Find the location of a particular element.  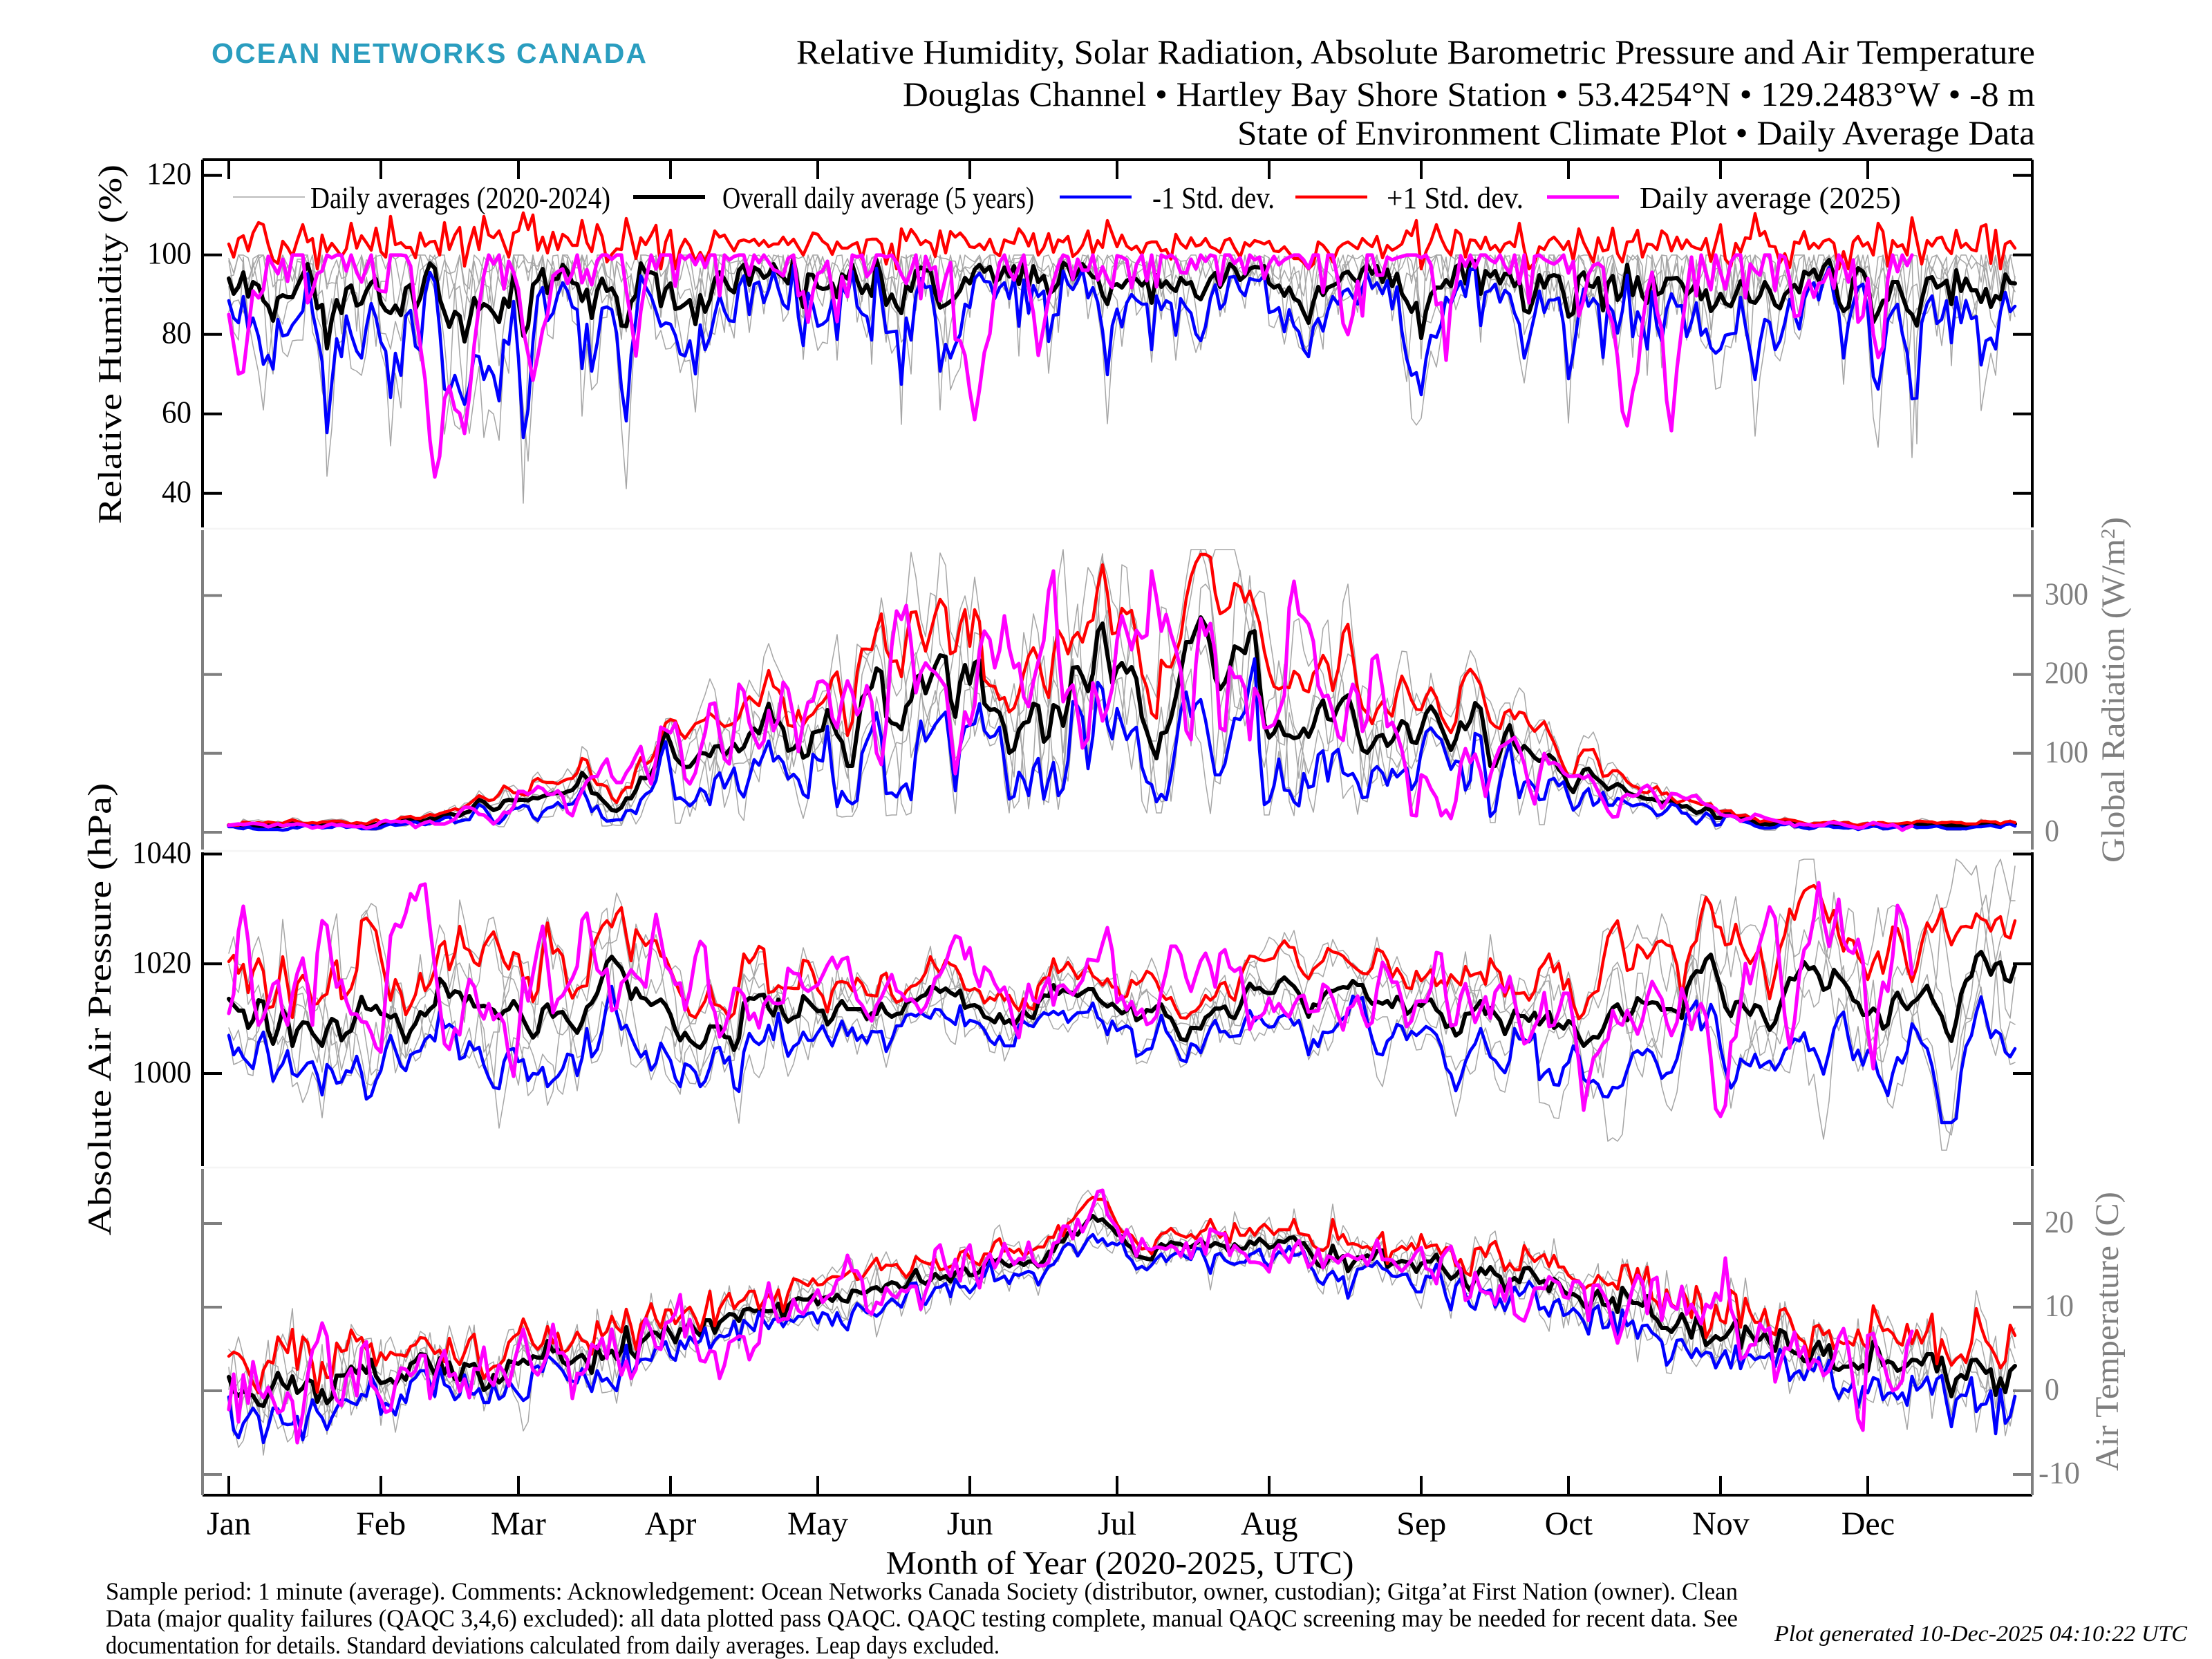

svg-text: -1 Std. dev. is located at coordinates (1213, 198).